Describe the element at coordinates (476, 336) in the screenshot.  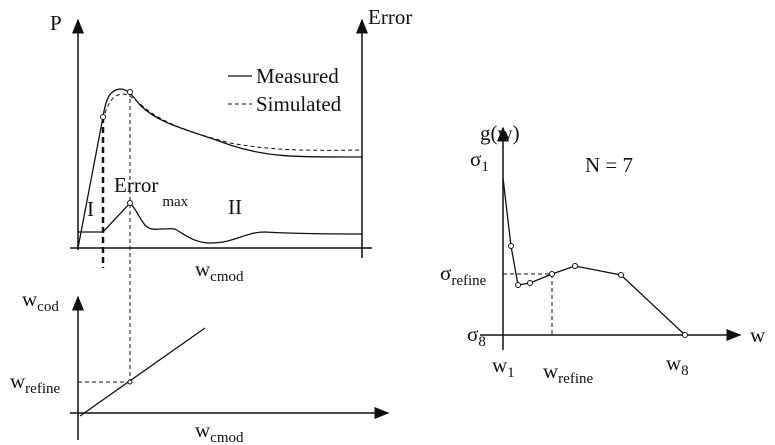
I see `sigma-label: σ8` at that location.